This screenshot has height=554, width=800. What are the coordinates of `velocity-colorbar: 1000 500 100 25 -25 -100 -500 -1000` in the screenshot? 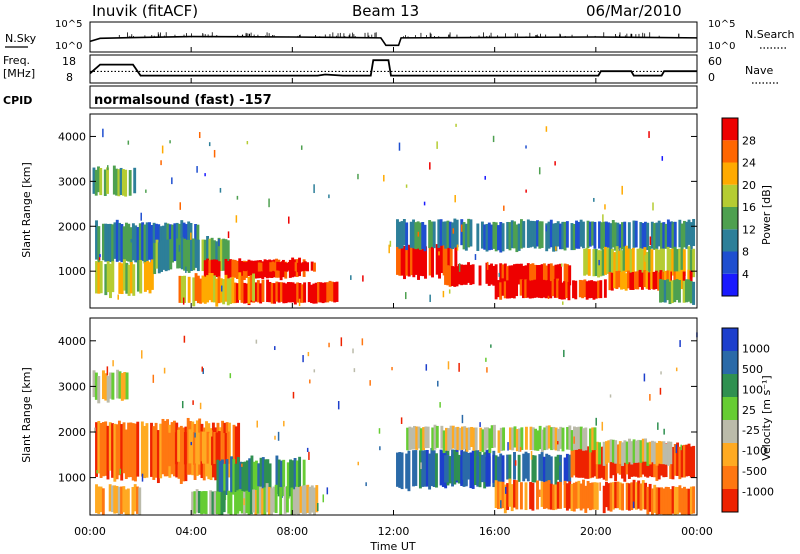 It's located at (747, 420).